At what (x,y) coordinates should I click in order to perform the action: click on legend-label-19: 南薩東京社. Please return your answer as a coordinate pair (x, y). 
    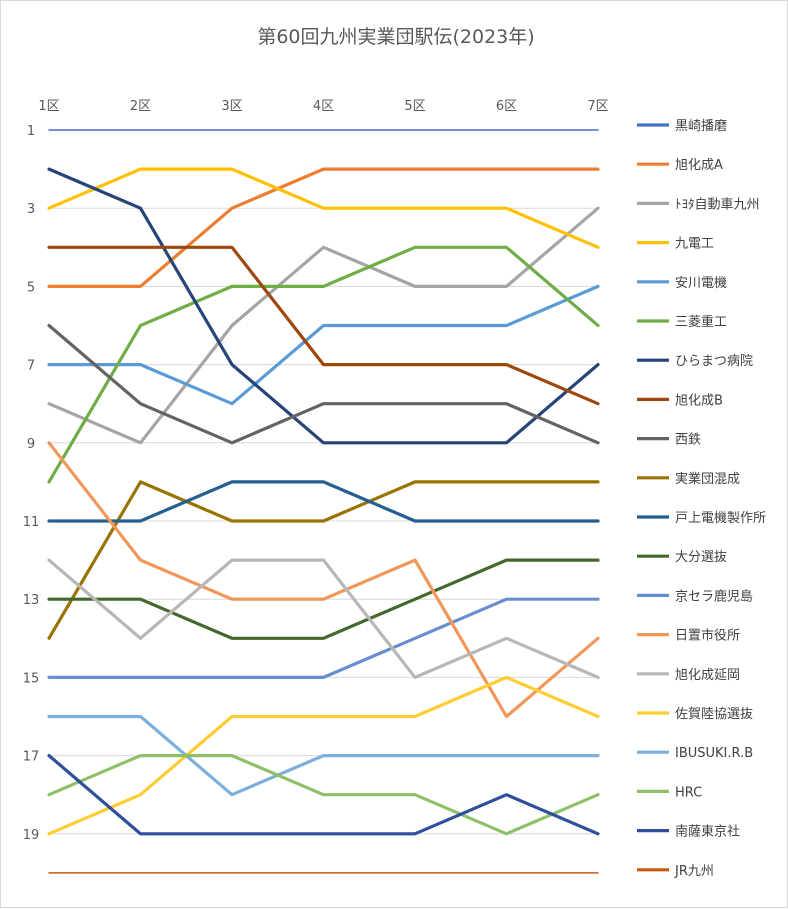
    Looking at the image, I should click on (707, 832).